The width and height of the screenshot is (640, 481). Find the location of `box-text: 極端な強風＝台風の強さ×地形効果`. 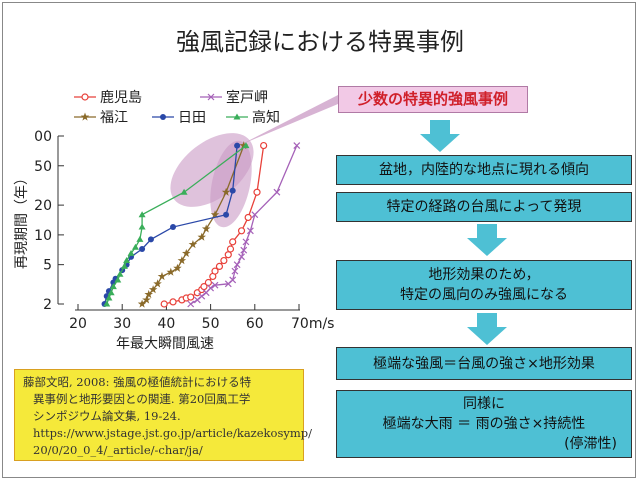

box-text: 極端な強風＝台風の強さ×地形効果 is located at coordinates (484, 363).